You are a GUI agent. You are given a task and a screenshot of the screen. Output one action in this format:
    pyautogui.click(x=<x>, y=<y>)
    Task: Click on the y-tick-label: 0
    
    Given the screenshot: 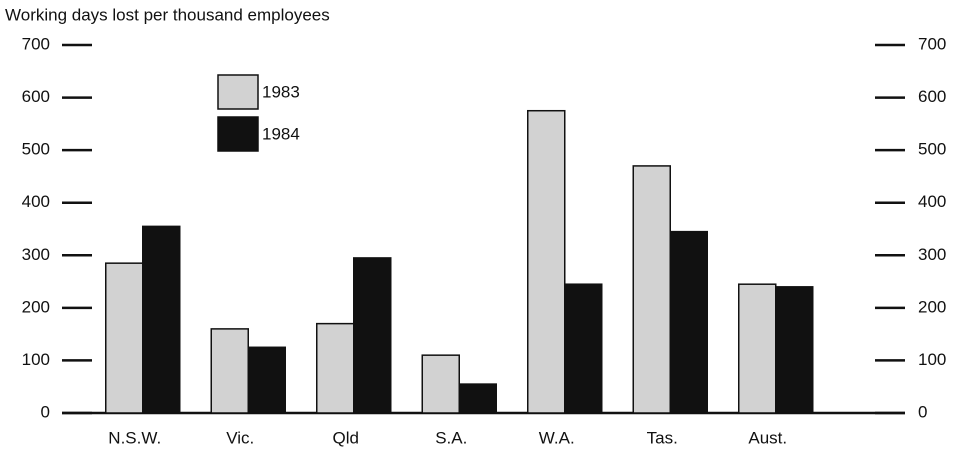 What is the action you would take?
    pyautogui.click(x=45, y=411)
    